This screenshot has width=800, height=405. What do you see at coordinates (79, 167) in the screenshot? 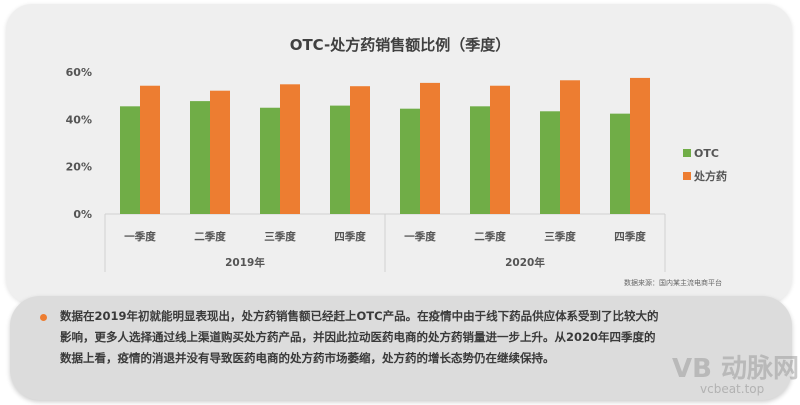
I see `y-tick-label: 20%` at bounding box center [79, 167].